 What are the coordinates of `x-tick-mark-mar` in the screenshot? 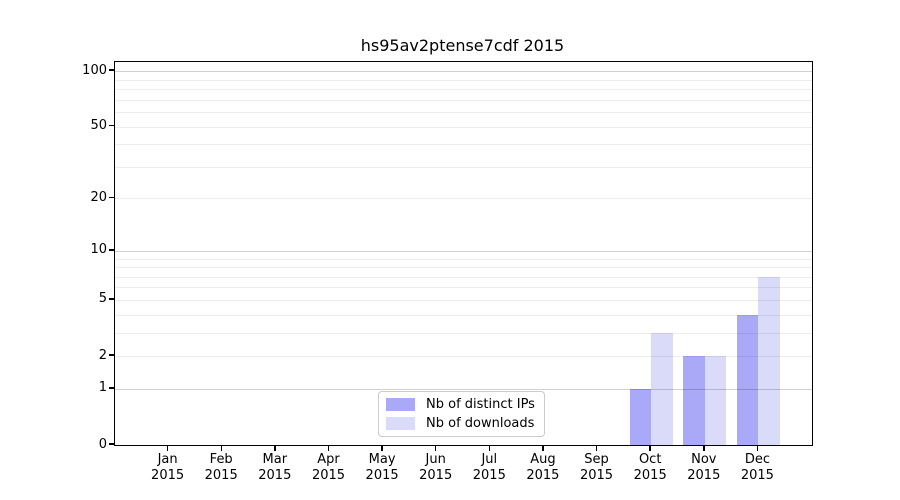 It's located at (275, 448).